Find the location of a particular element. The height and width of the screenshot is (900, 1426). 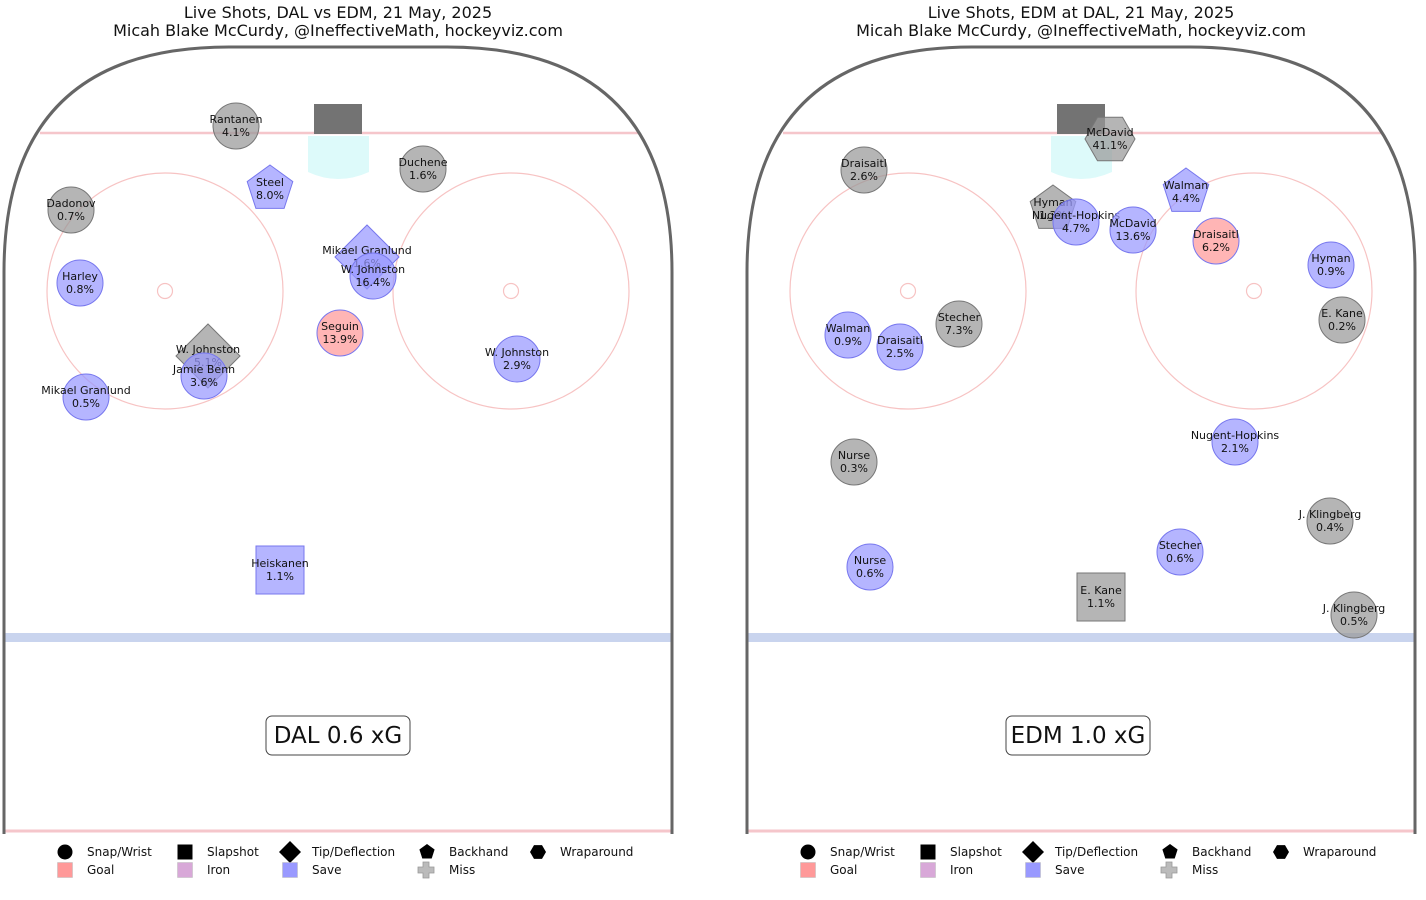

shot-player-label: Stecher is located at coordinates (1180, 545).